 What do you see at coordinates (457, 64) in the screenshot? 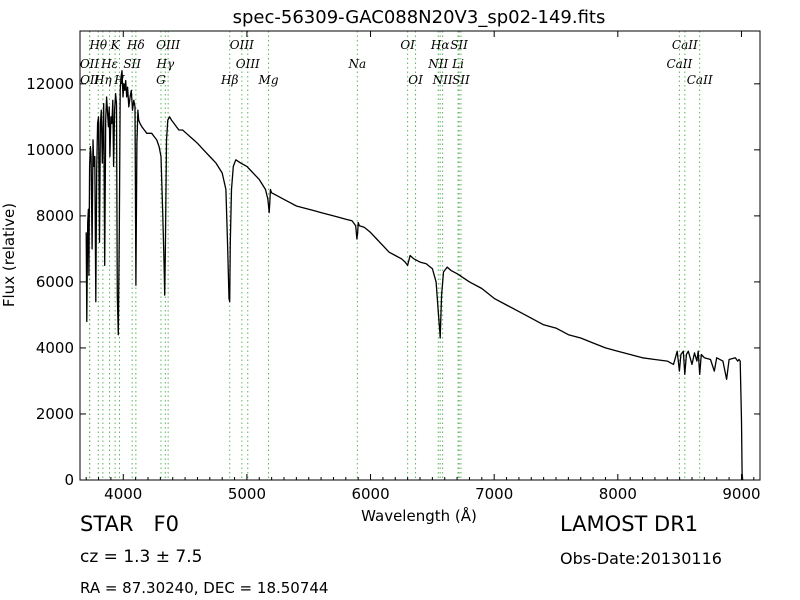
I see `marker-label: Li` at bounding box center [457, 64].